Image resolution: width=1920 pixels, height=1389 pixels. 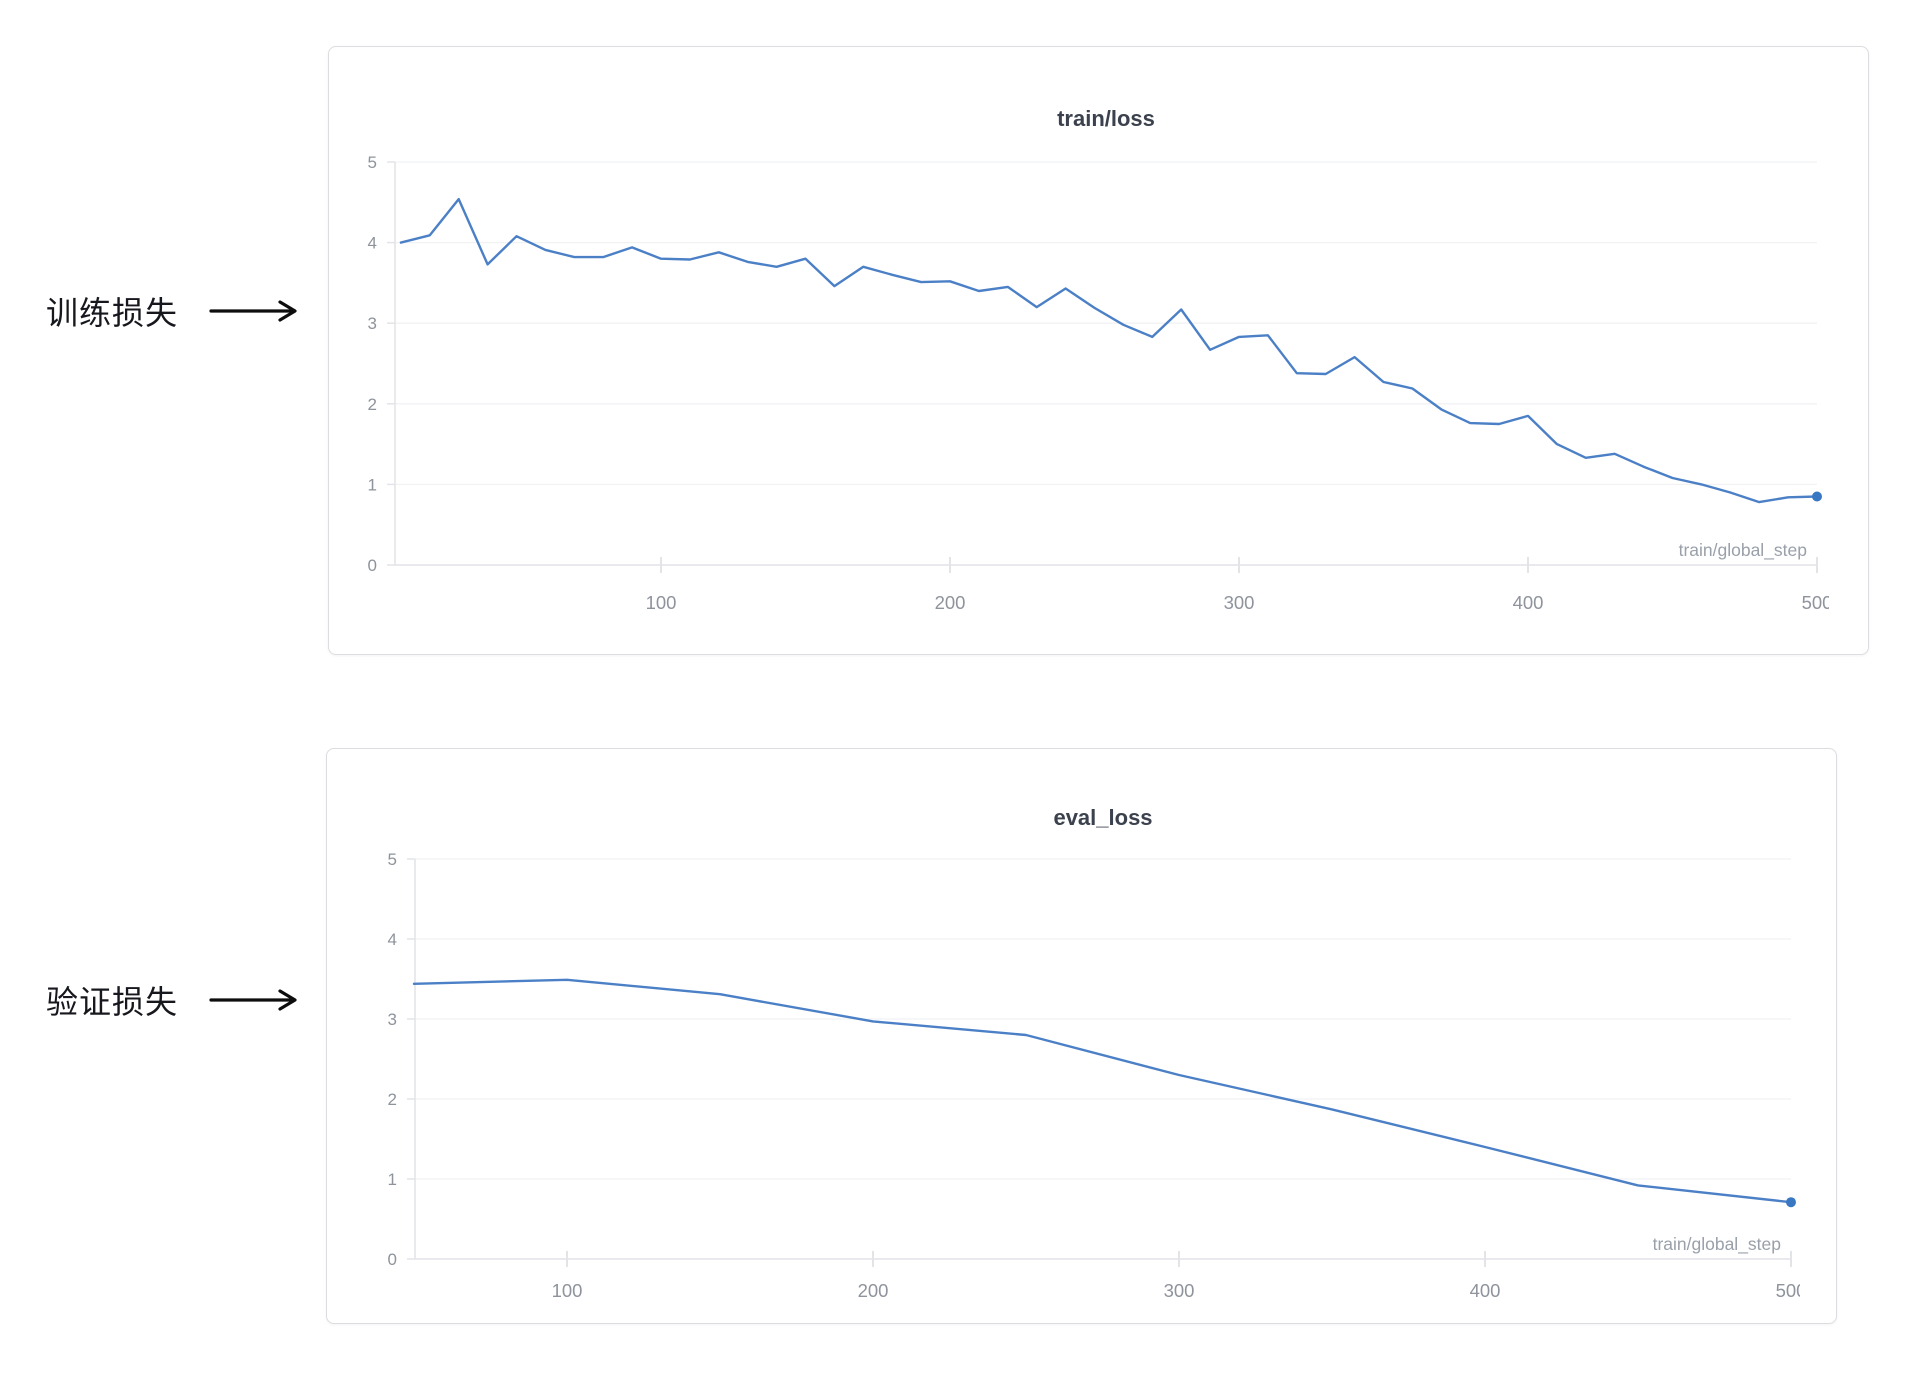 What do you see at coordinates (112, 1002) in the screenshot?
I see `annotation-eval-loss-label: 验证损失` at bounding box center [112, 1002].